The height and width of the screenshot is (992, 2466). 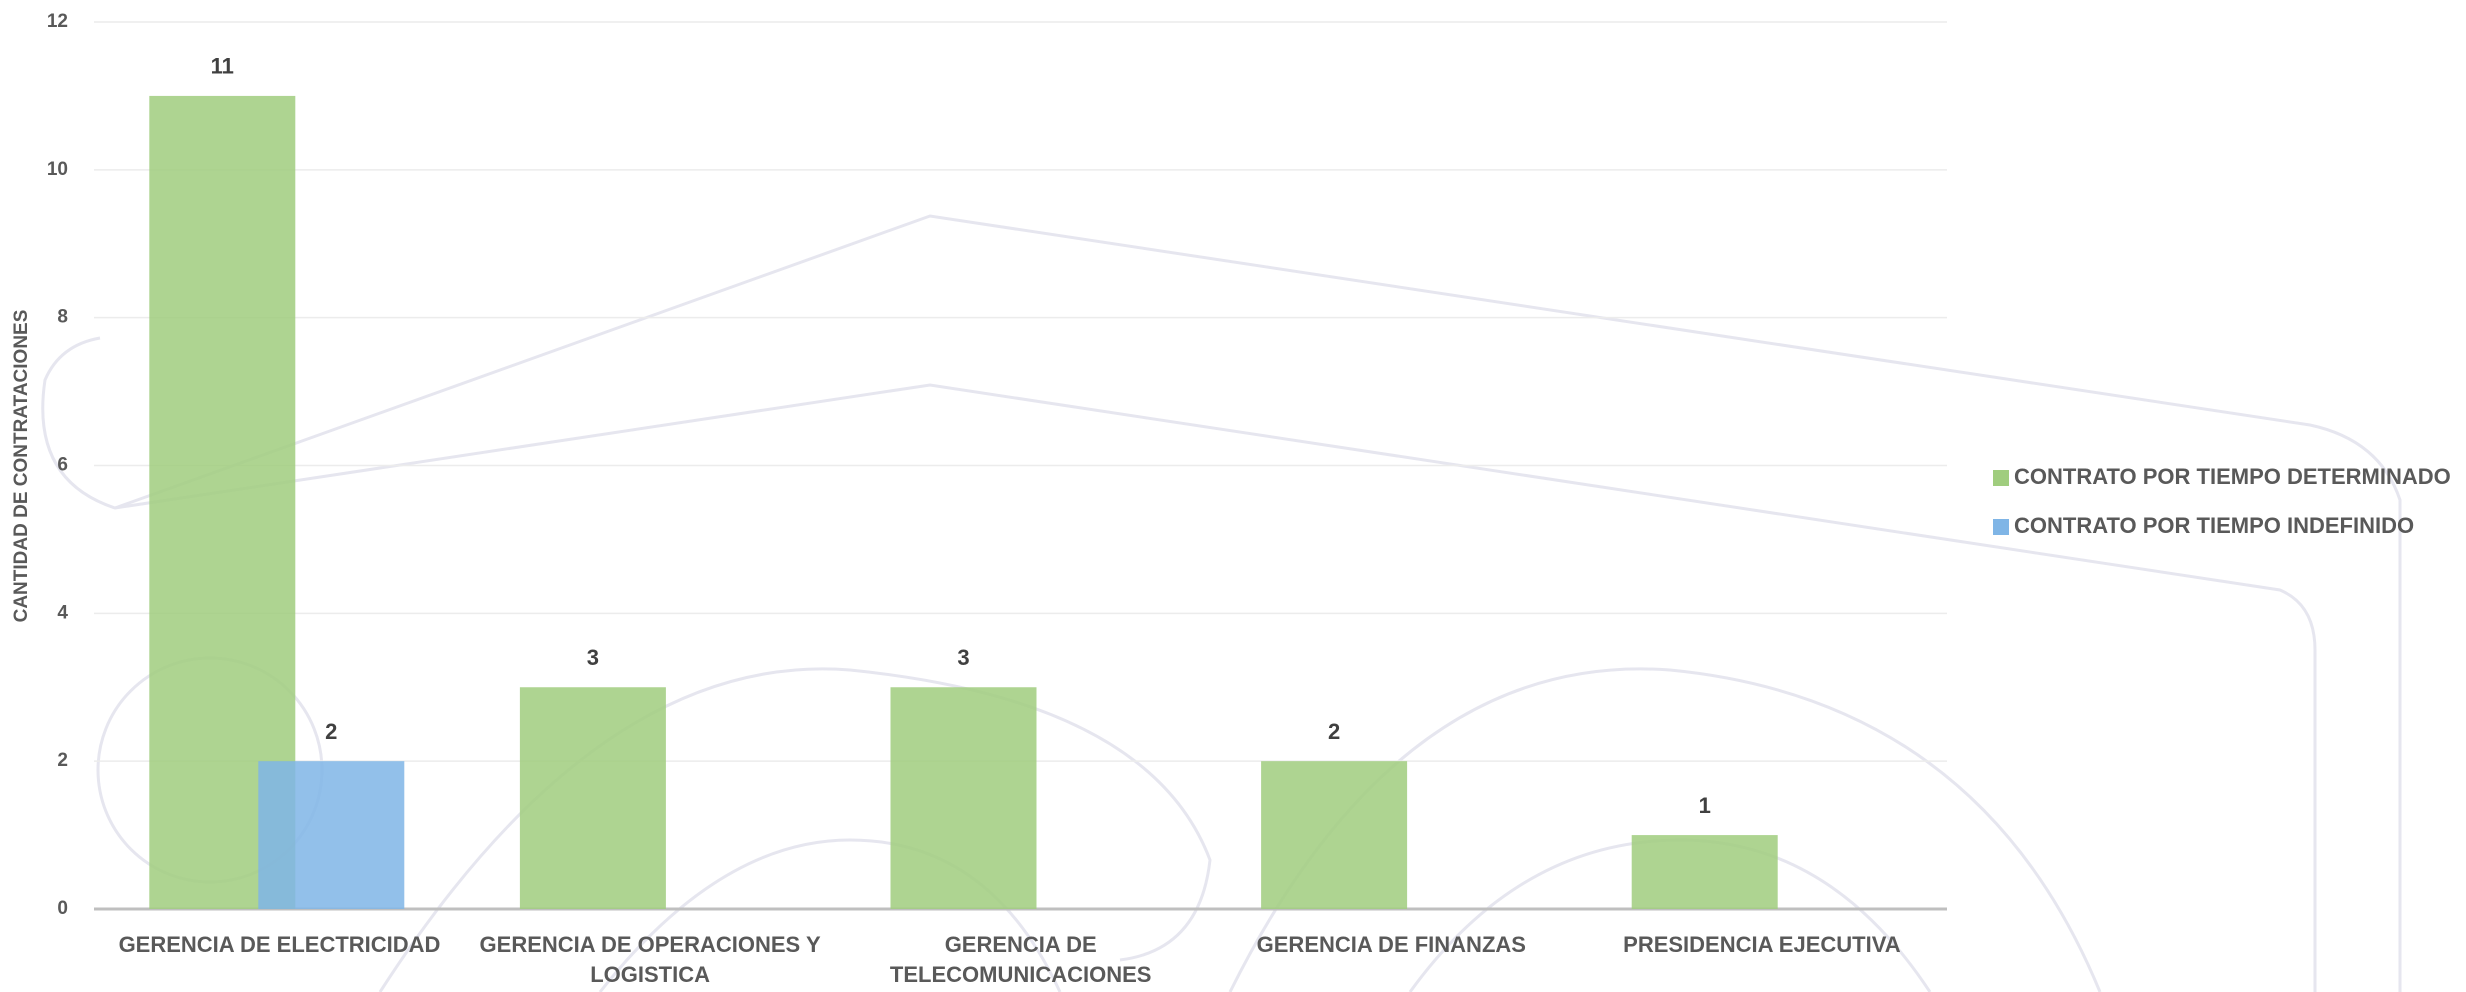 I want to click on y-tick-label: 8, so click(x=62, y=317).